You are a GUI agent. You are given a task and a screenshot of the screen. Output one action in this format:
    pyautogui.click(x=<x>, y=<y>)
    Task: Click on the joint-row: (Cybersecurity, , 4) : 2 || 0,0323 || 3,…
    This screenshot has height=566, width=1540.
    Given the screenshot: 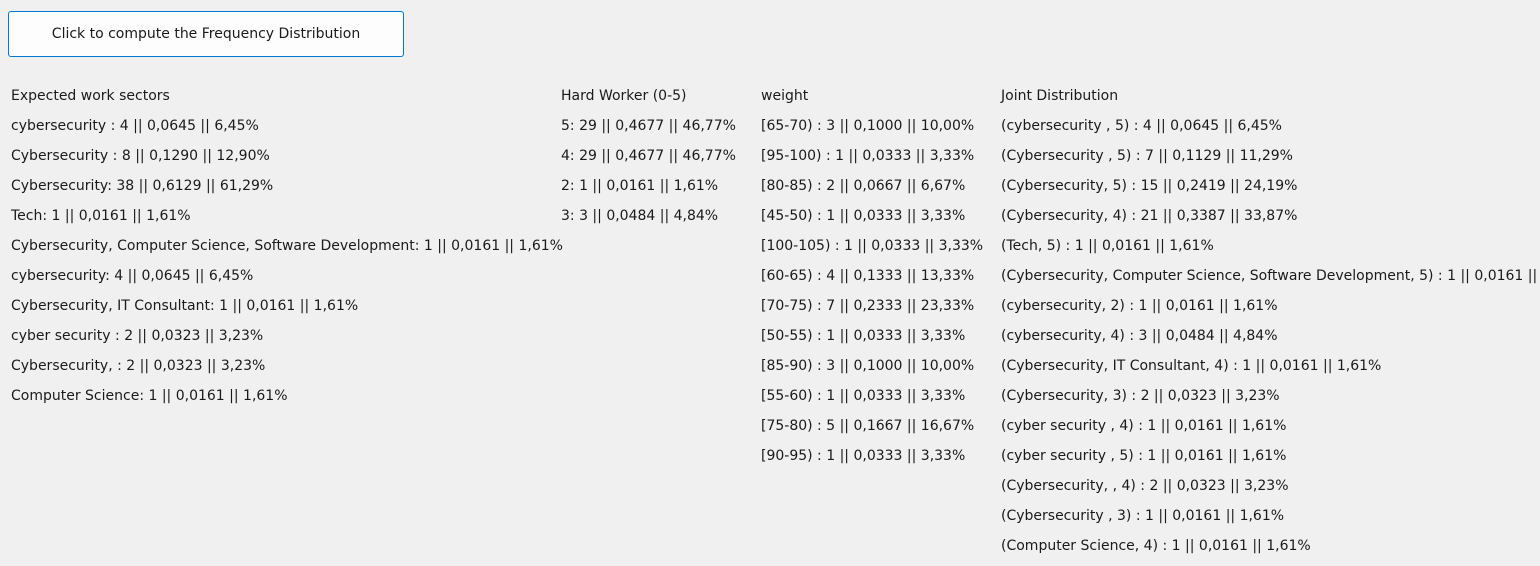 What is the action you would take?
    pyautogui.click(x=1145, y=486)
    